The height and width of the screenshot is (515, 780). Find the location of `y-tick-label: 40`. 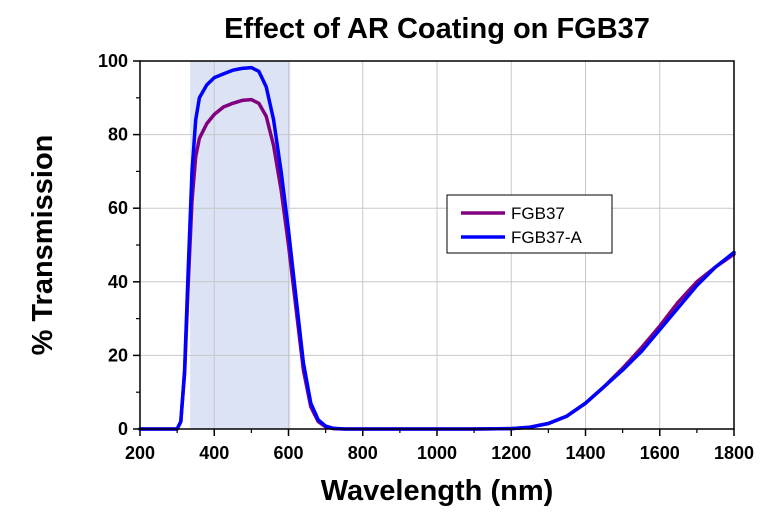

y-tick-label: 40 is located at coordinates (118, 282).